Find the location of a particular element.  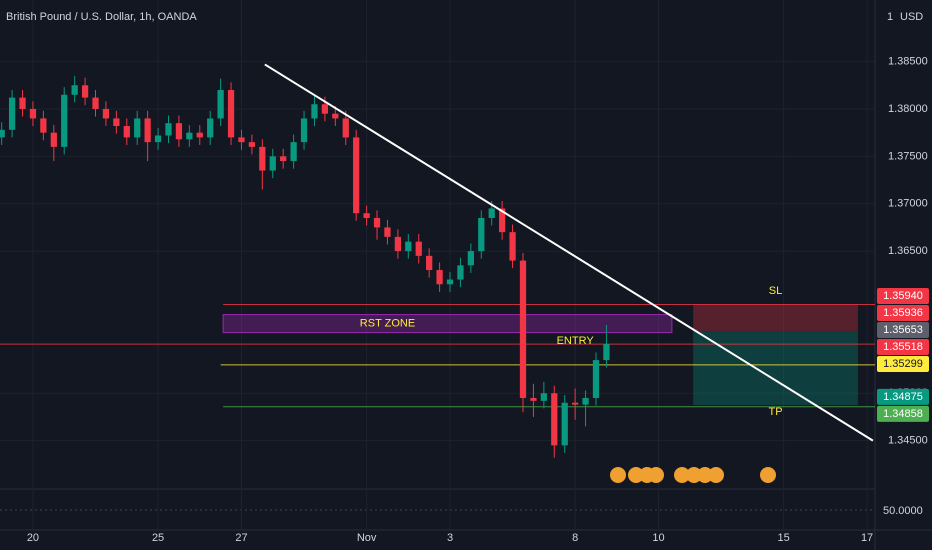

price-tag-label: 1.35936 is located at coordinates (903, 313).